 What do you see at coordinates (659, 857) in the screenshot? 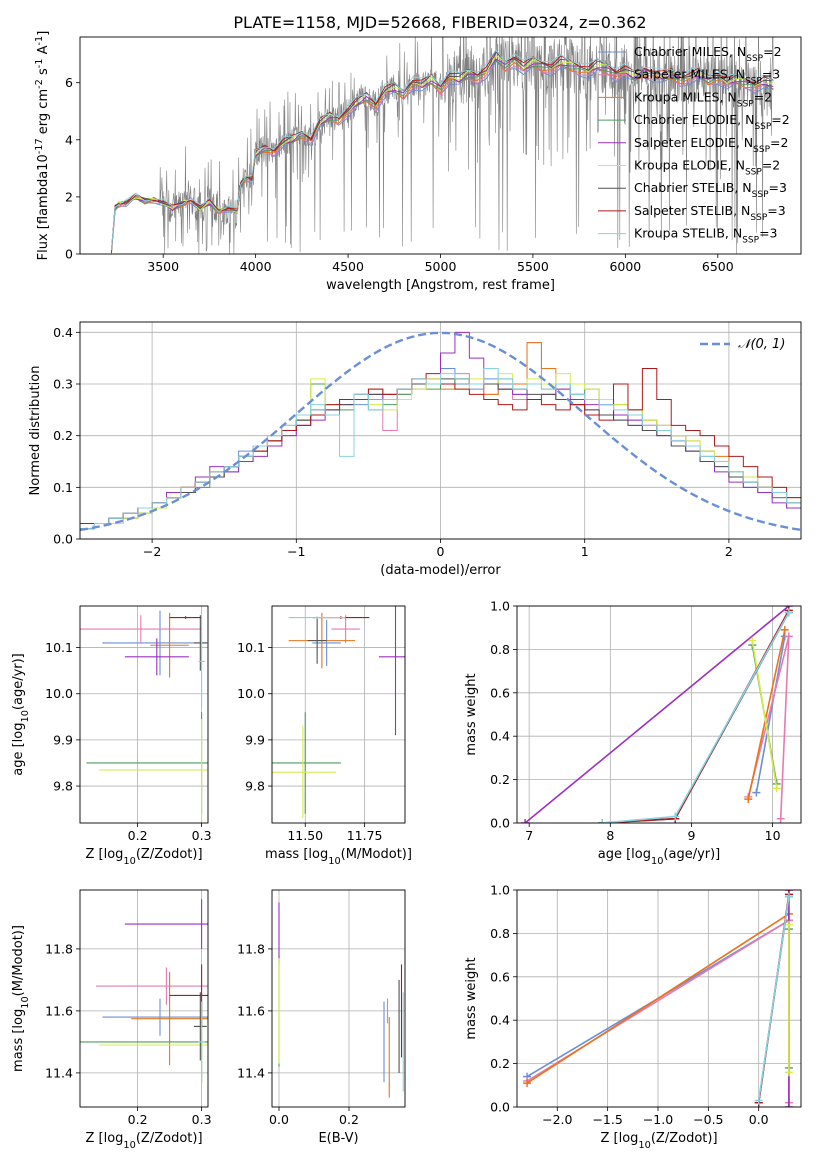
I see `x-axis-label: age [log10(age/yr)]` at bounding box center [659, 857].